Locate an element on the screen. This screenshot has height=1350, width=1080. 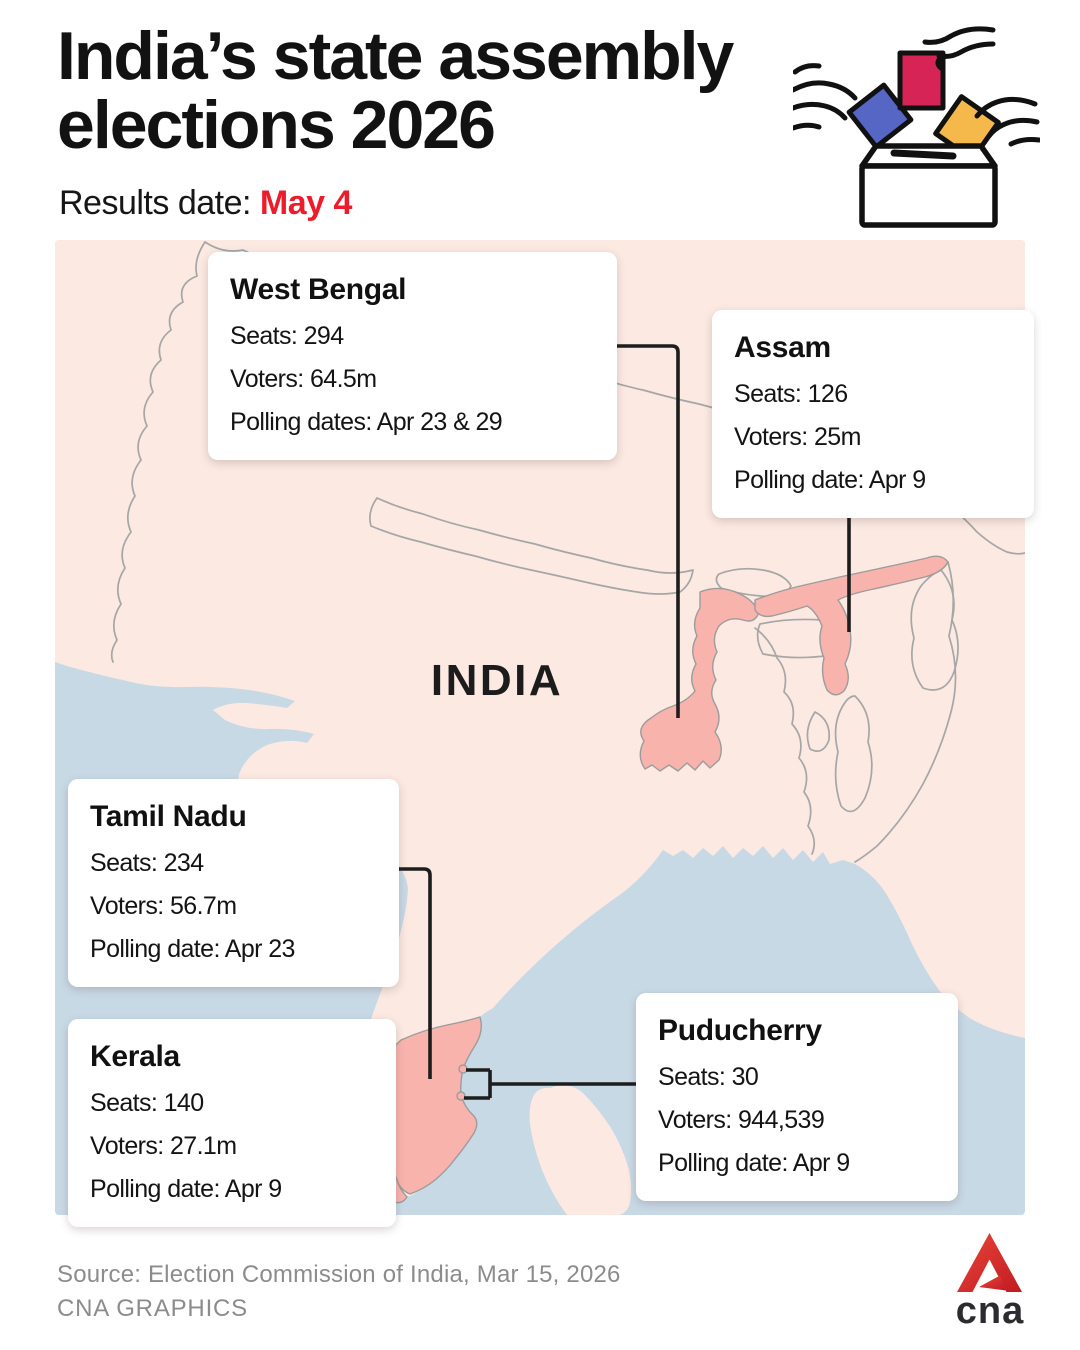
callout-seats: Seats: 126 is located at coordinates (791, 394).